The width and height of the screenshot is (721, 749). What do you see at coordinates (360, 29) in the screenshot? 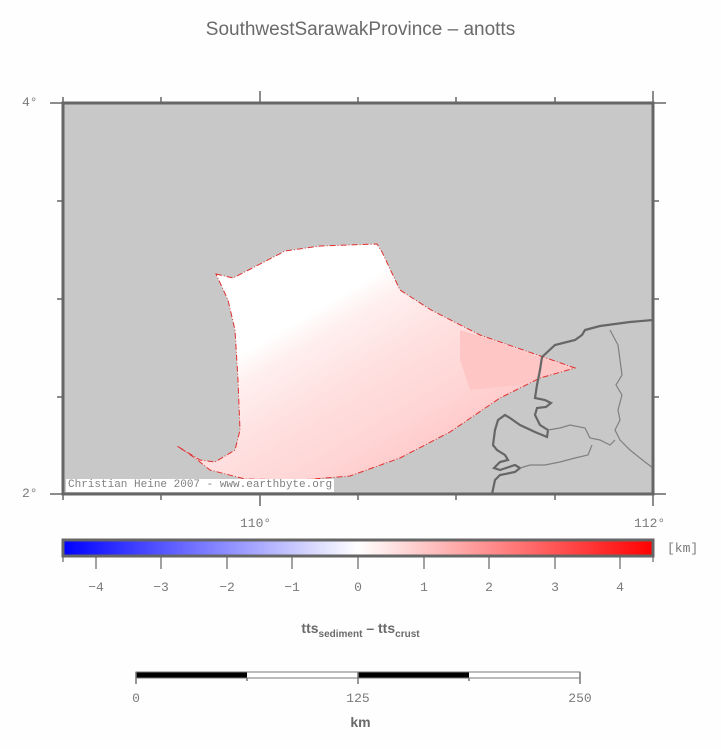
I see `map-title: SouthwestSarawakProvince – anotts` at bounding box center [360, 29].